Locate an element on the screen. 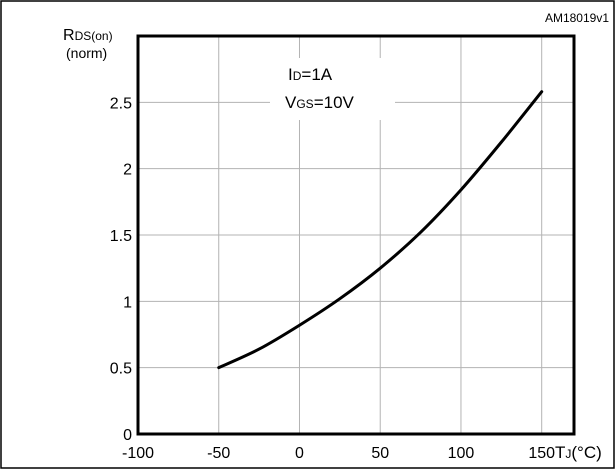 Image resolution: width=615 pixels, height=469 pixels. figure-id: AM18019v1 is located at coordinates (577, 18).